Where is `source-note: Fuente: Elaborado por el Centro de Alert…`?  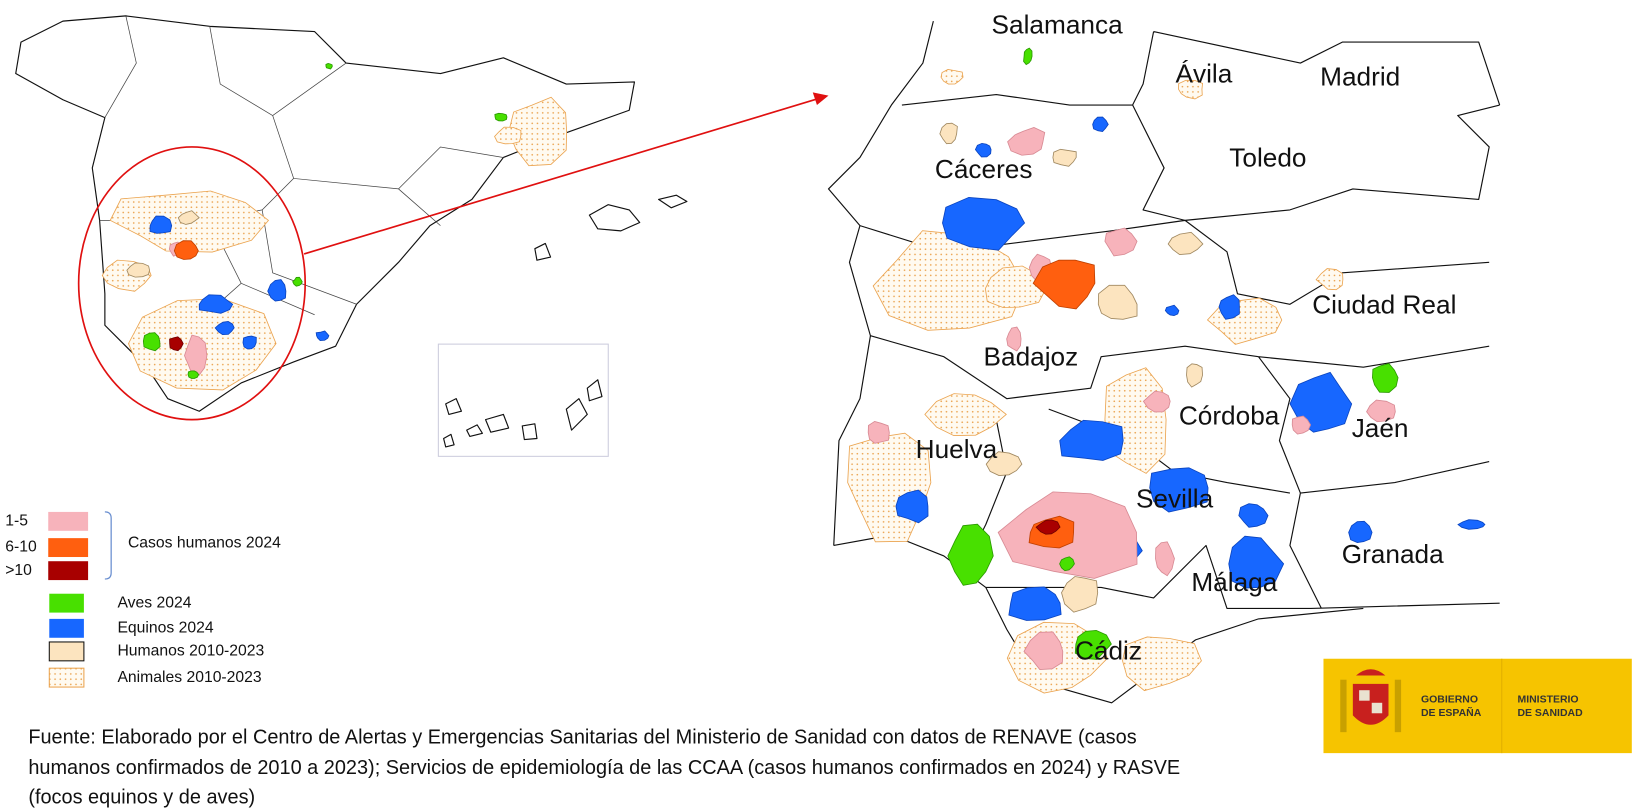 source-note: Fuente: Elaborado por el Centro de Alert… is located at coordinates (604, 768).